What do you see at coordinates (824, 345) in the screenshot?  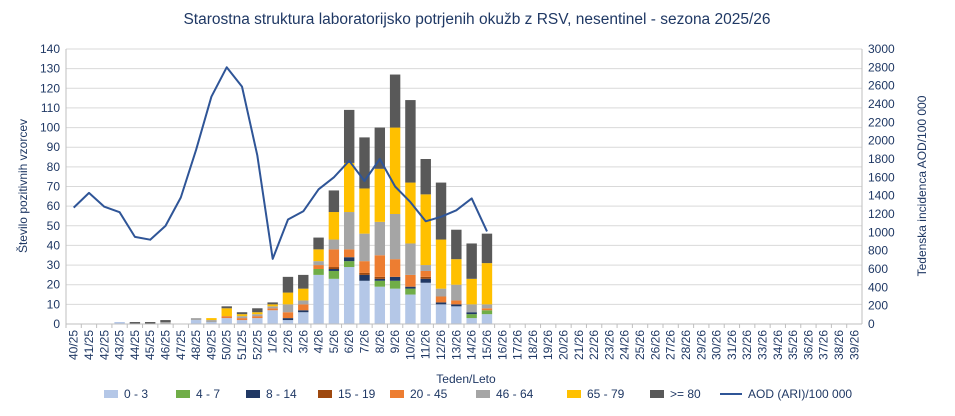 I see `x-tick-label: 37/26` at bounding box center [824, 345].